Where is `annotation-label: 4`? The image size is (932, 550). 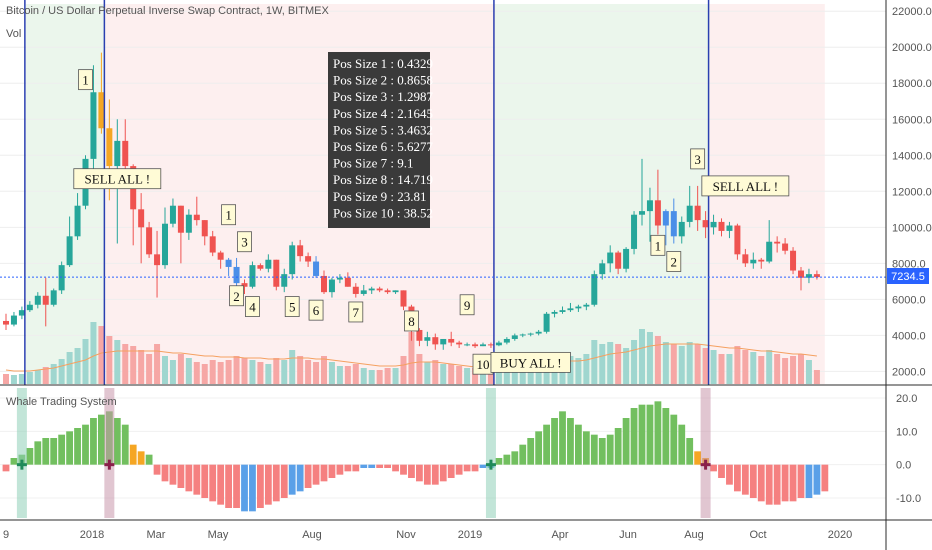
annotation-label: 4 is located at coordinates (252, 307).